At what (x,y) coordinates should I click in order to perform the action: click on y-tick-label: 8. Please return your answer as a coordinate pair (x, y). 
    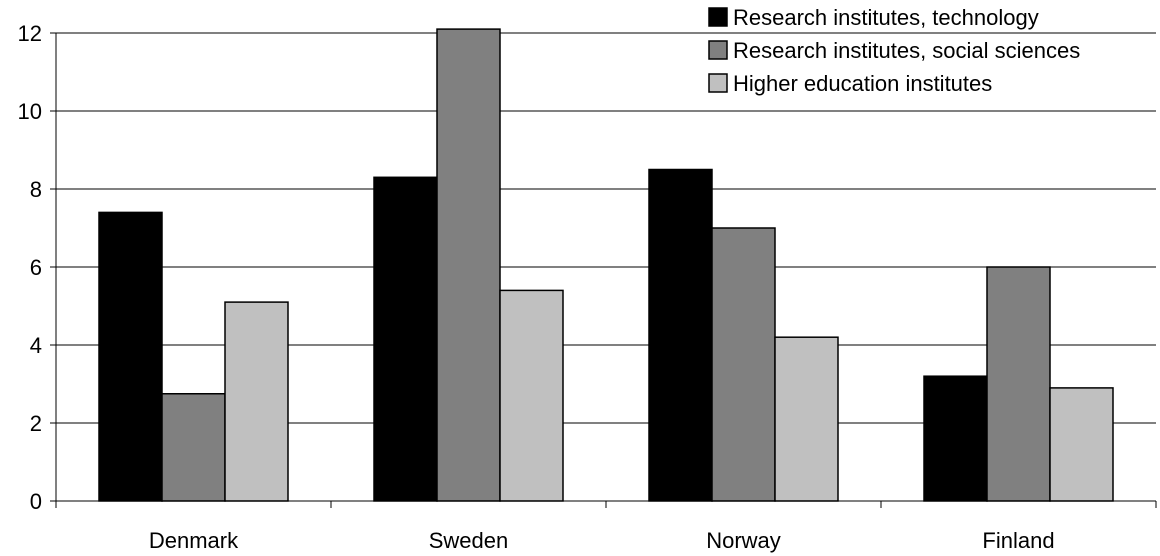
    Looking at the image, I should click on (36, 189).